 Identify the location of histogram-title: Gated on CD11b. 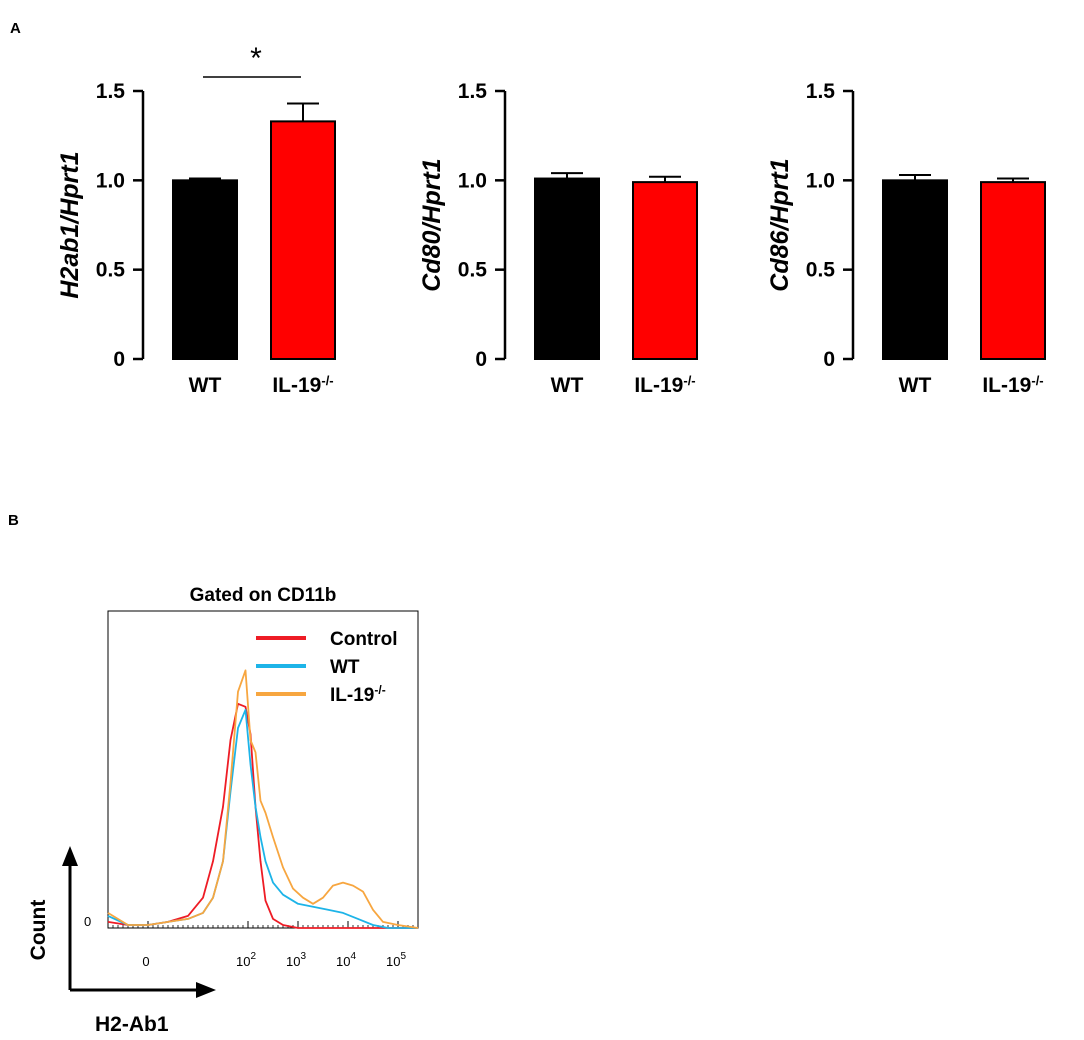
(263, 595).